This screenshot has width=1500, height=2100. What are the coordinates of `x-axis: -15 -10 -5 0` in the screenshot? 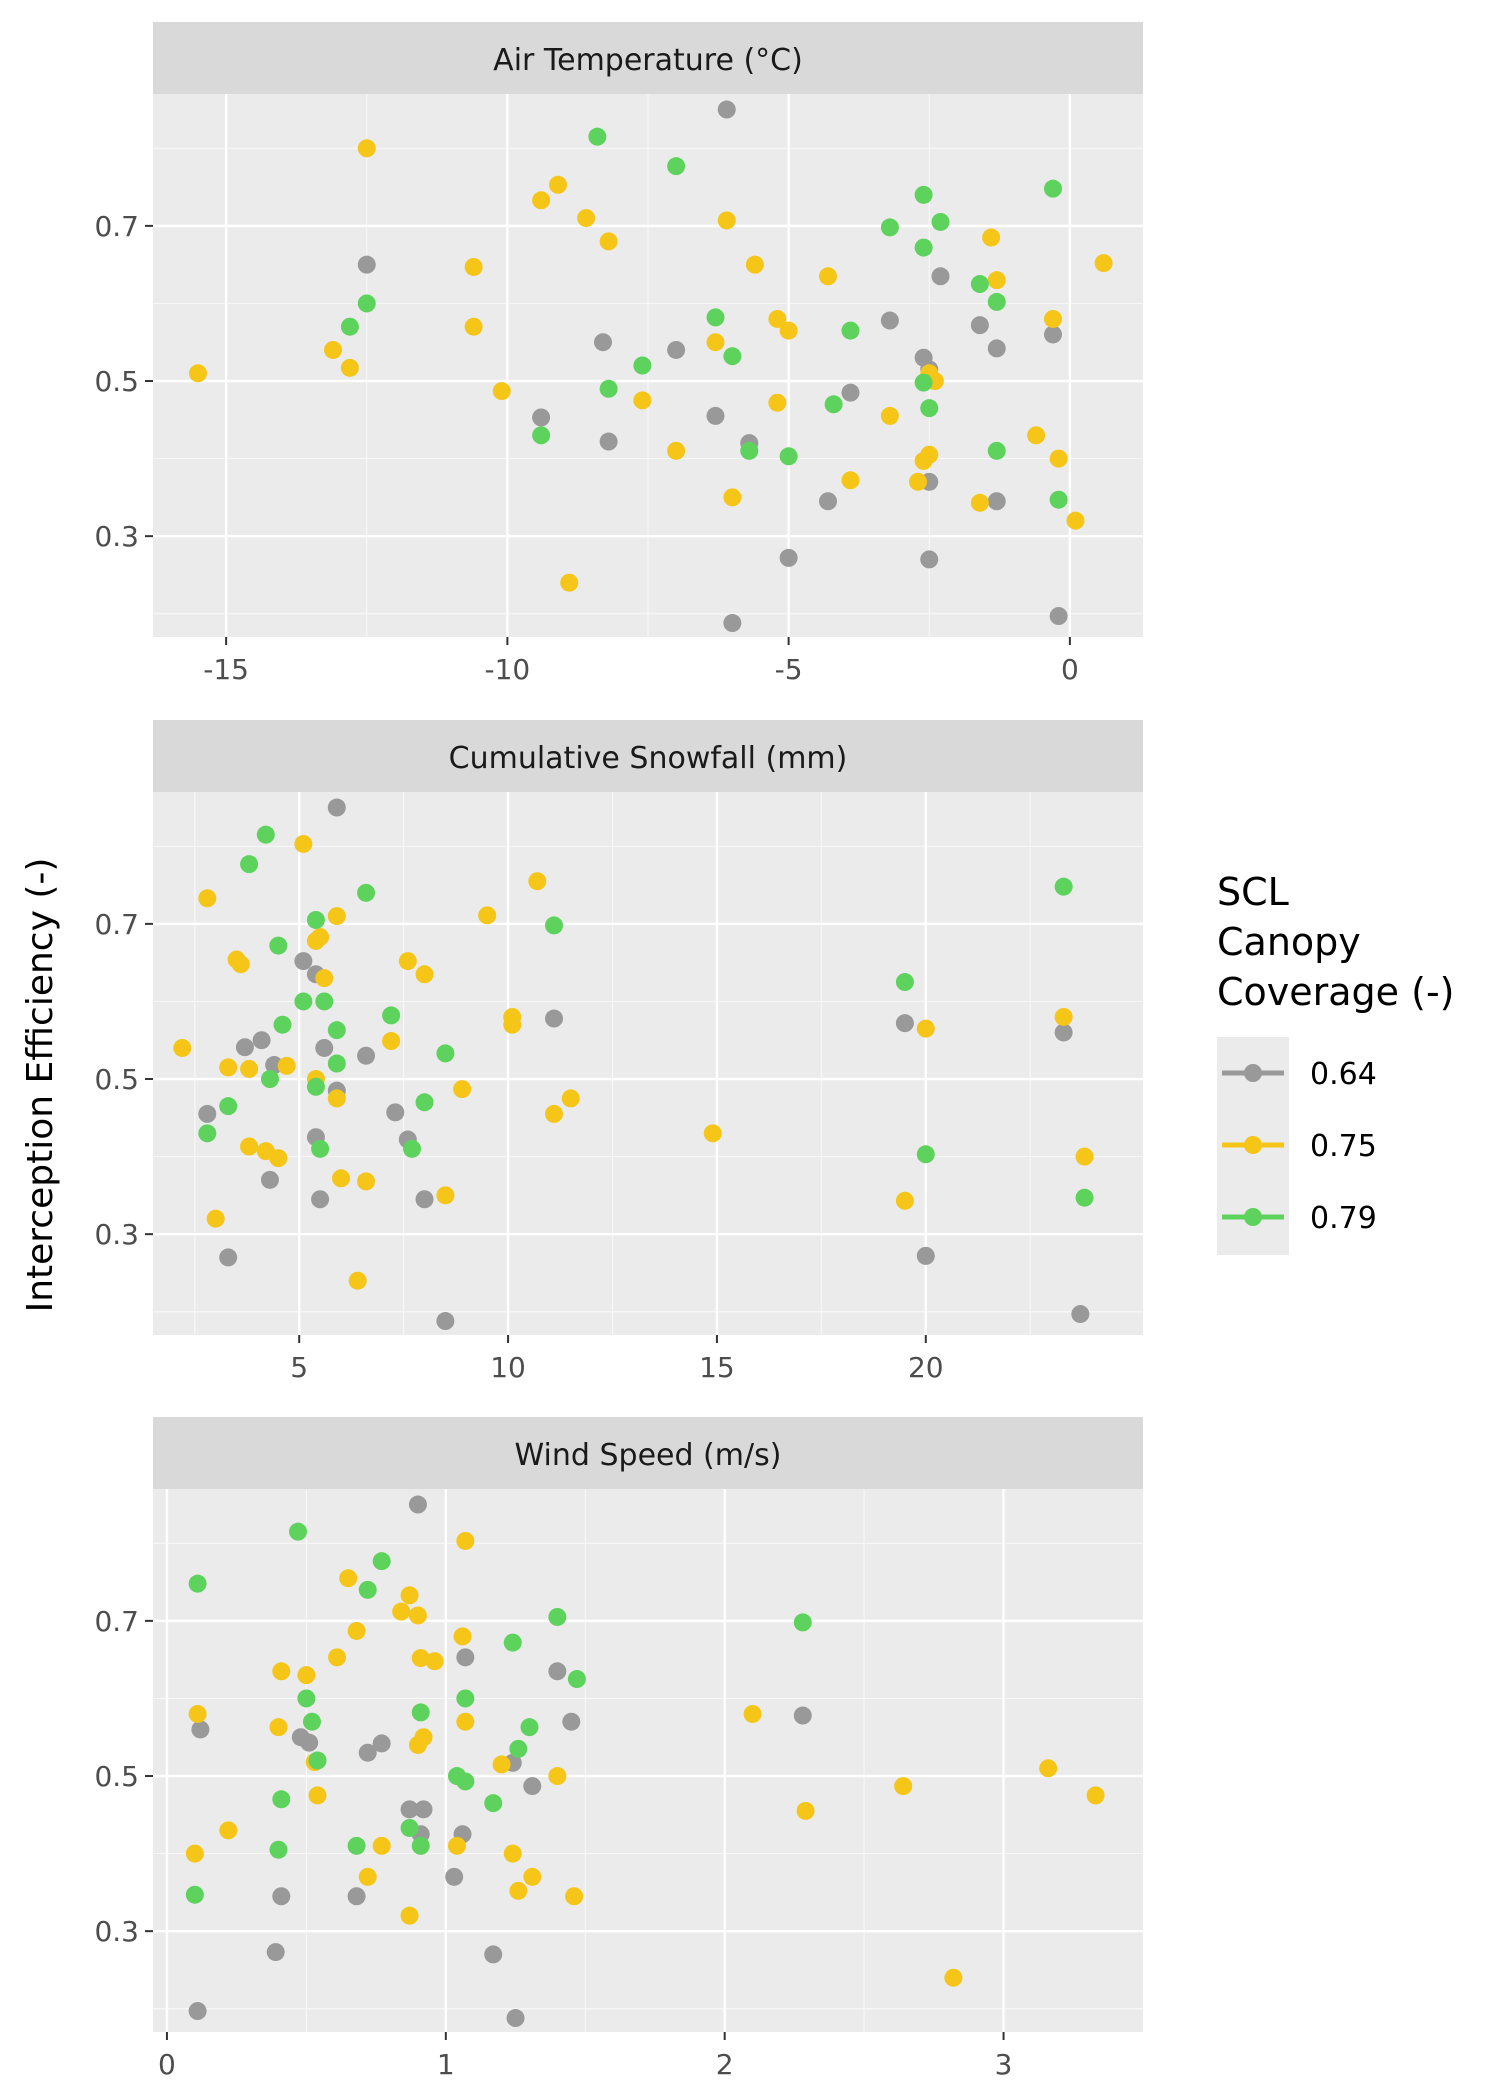 It's located at (641, 661).